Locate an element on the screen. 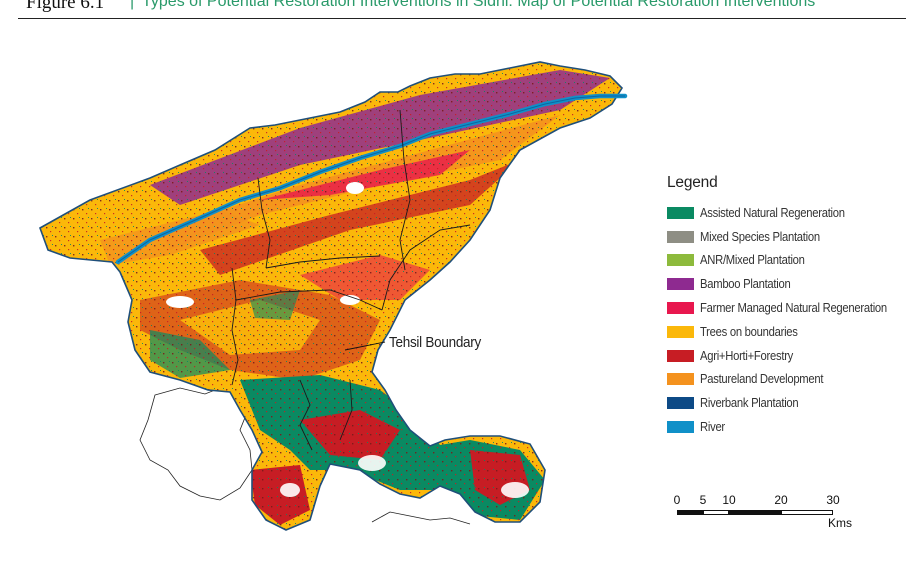  scale-bar: 0 5 10 20 30 Kms is located at coordinates (766, 513).